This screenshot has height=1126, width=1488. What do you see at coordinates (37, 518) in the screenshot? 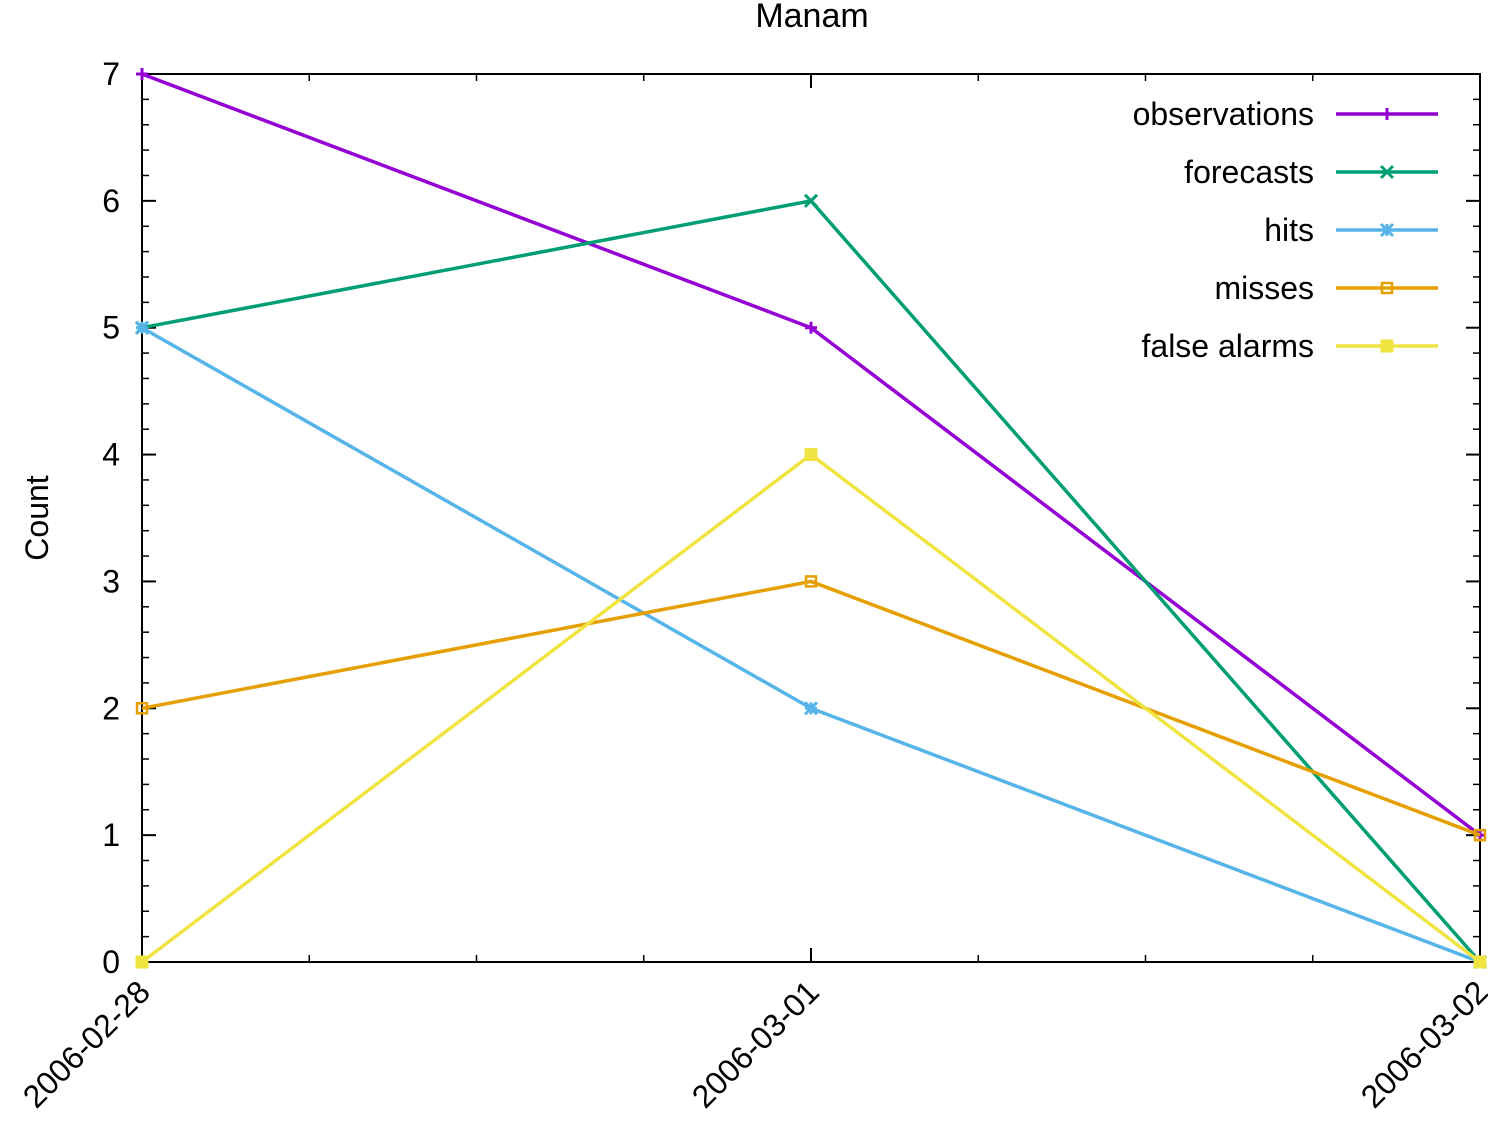
I see `y-axis-label: Count` at bounding box center [37, 518].